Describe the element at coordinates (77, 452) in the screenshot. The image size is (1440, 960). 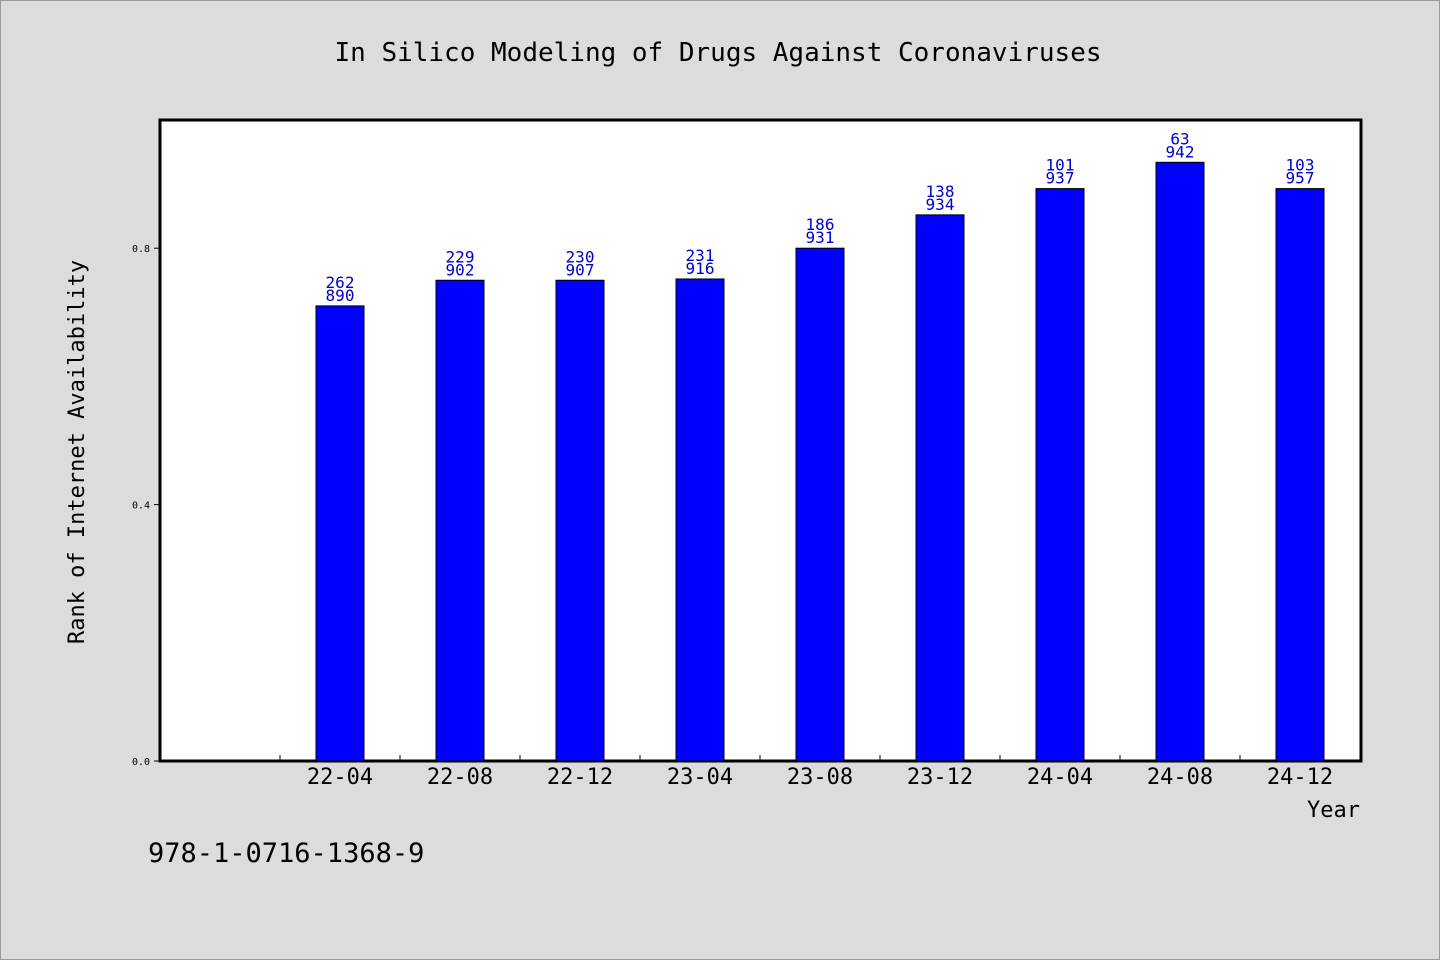
I see `y-axis-label: Rank of Internet Availability` at that location.